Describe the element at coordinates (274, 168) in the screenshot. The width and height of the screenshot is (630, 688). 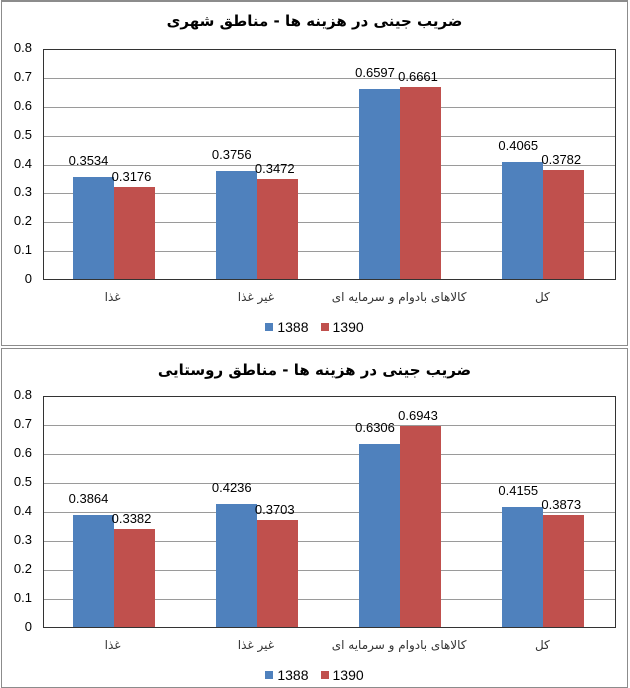
I see `data-label: 0.3472` at that location.